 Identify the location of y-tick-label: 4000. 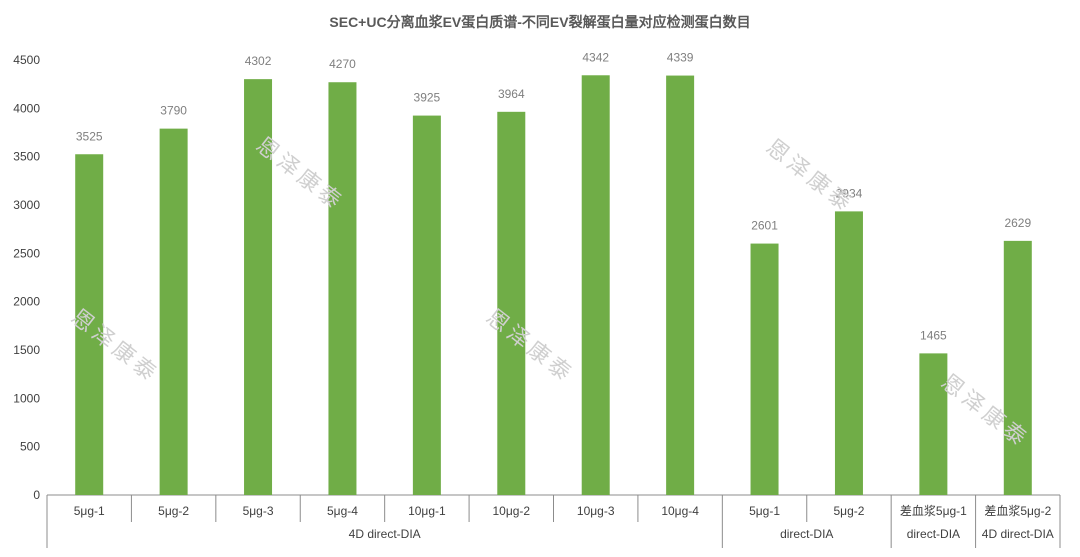
(26, 108).